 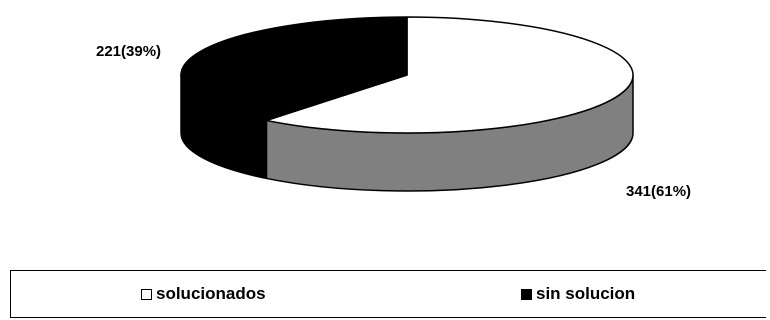 I want to click on legend-label-solucionados: solucionados, so click(x=211, y=293).